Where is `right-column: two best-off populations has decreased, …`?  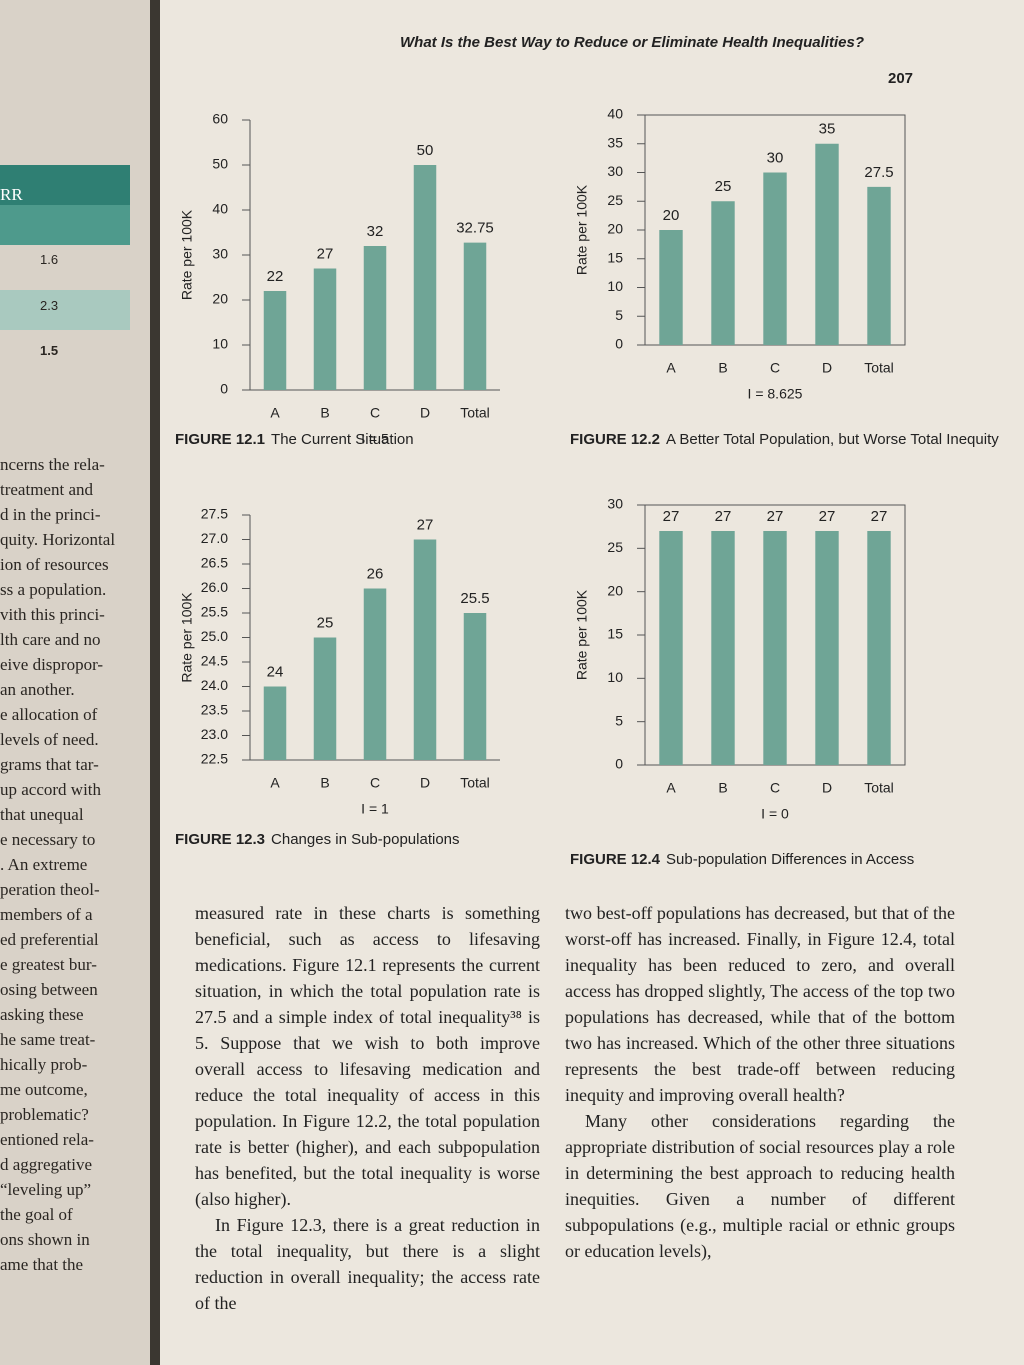
right-column: two best-off populations has decreased, … is located at coordinates (760, 1082).